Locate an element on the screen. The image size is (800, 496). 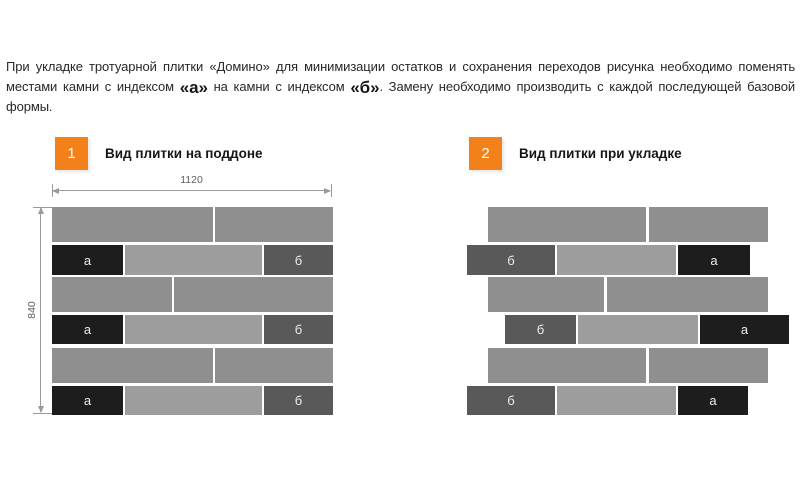
width-dimension-label: 1120 is located at coordinates (191, 180).